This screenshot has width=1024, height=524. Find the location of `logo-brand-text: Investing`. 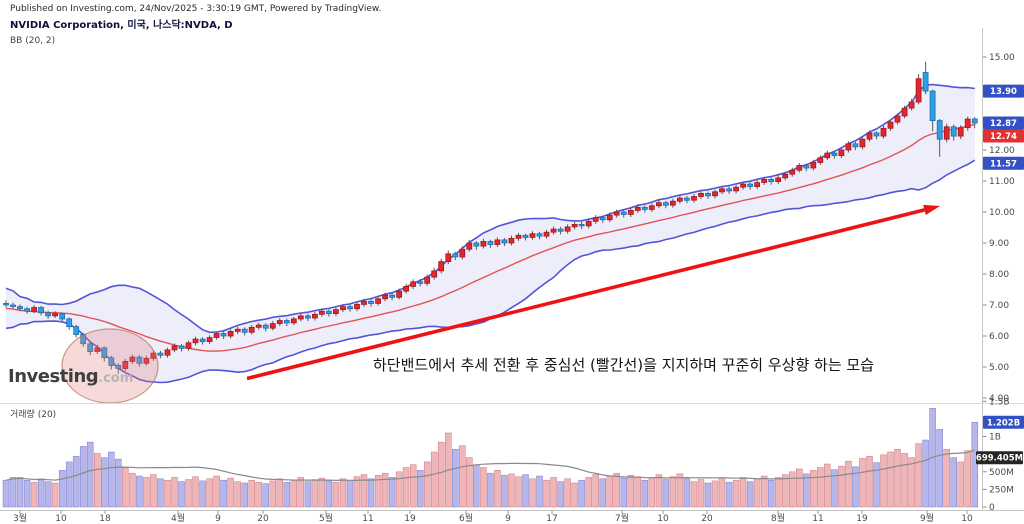

logo-brand-text: Investing is located at coordinates (53, 376).